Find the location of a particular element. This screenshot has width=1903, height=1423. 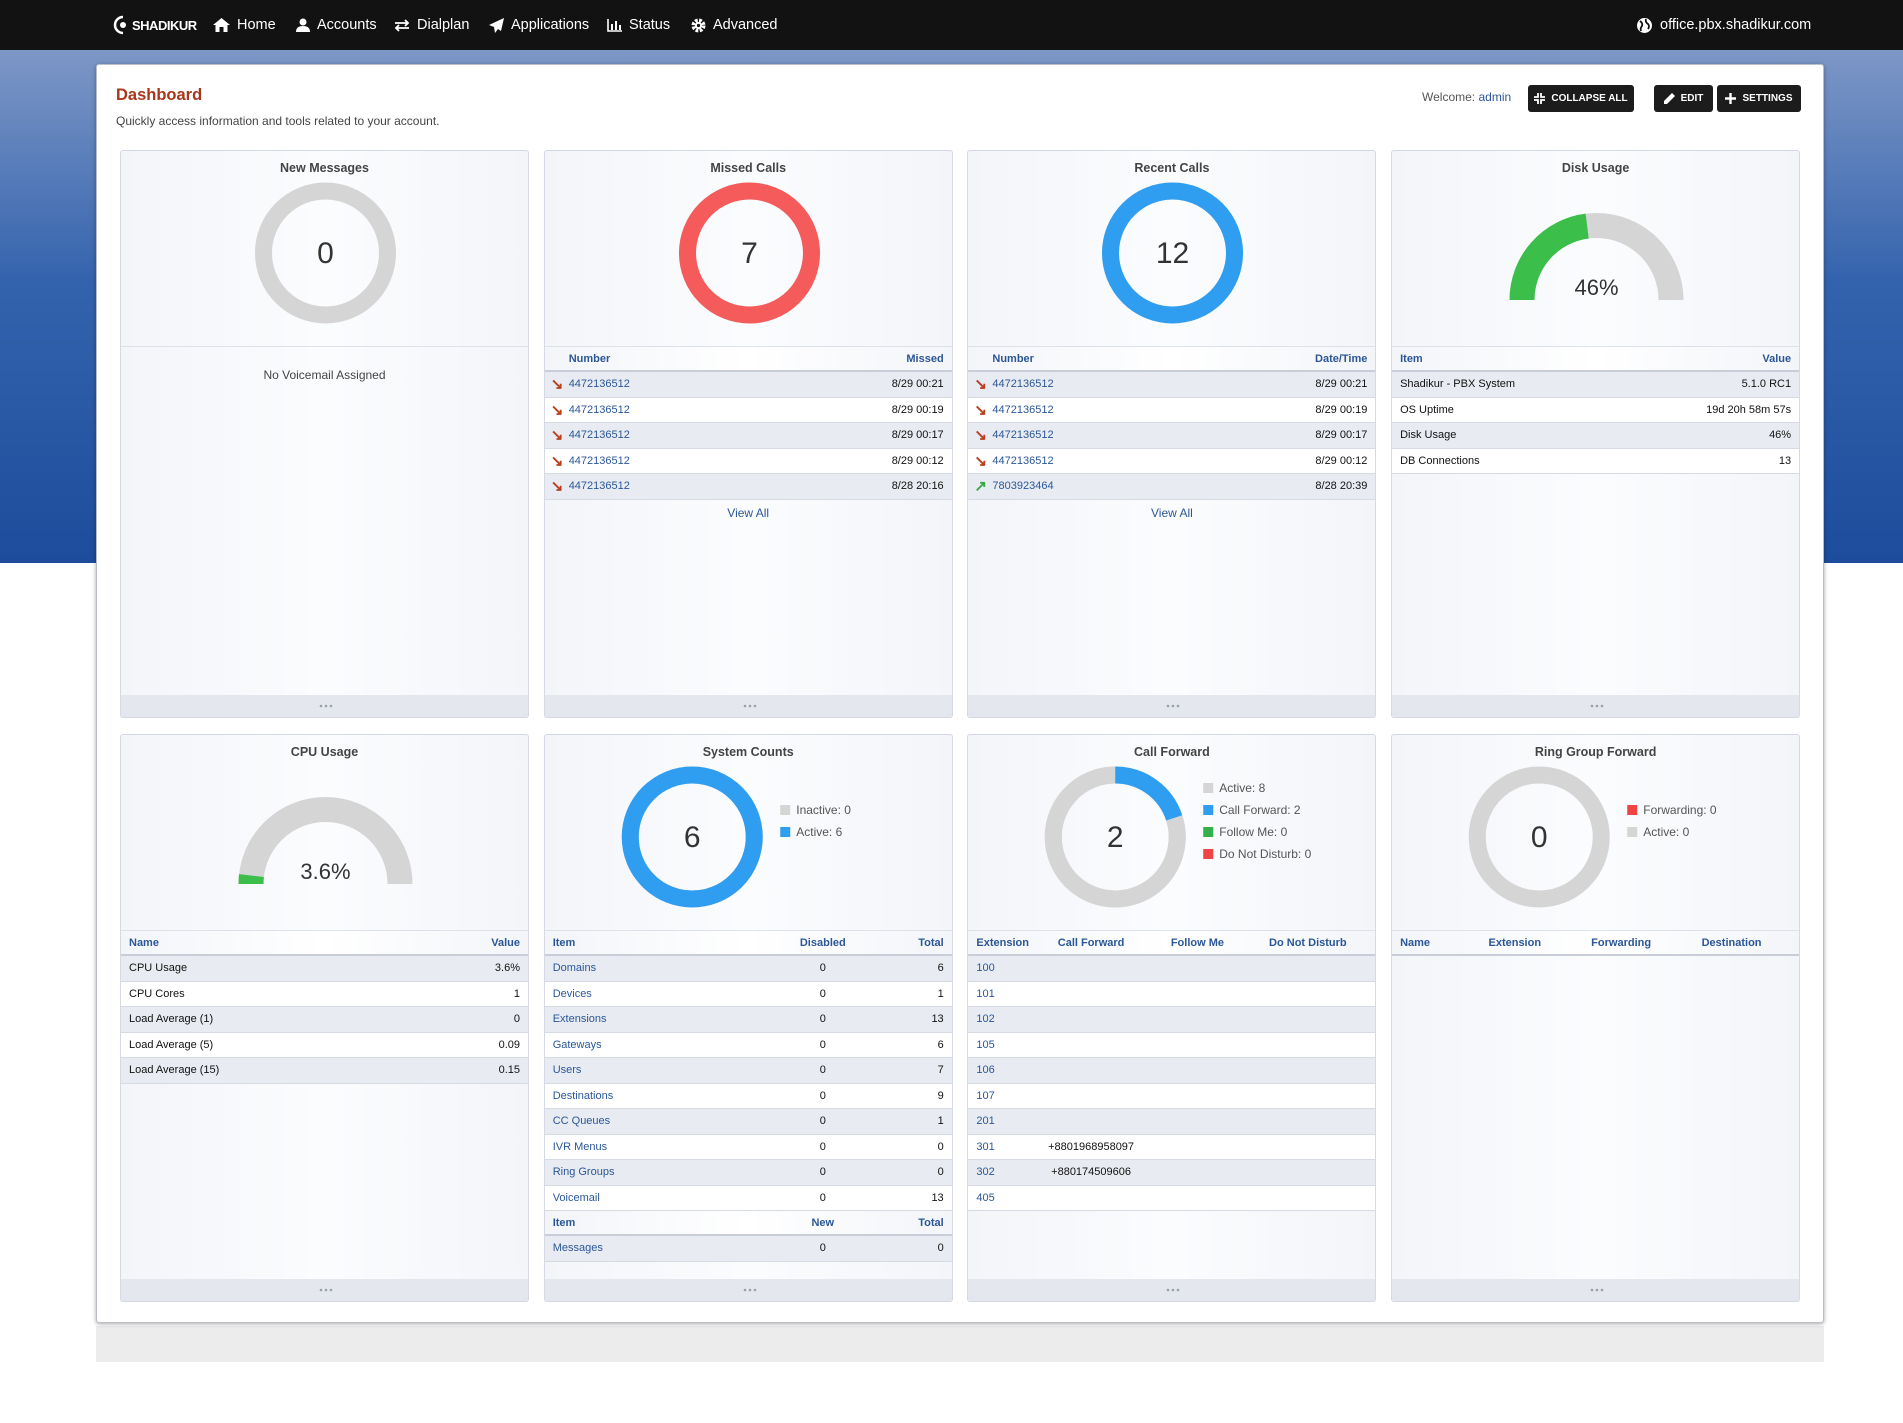

table-row: ↘ 4472136512 8/29 00:21 is located at coordinates (748, 385).